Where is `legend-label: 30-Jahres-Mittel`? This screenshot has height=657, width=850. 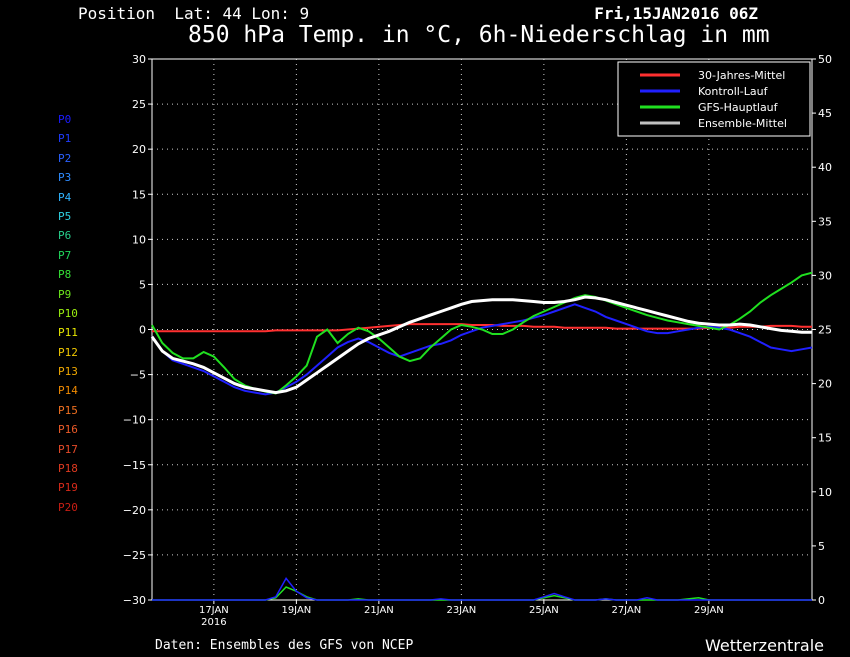 legend-label: 30-Jahres-Mittel is located at coordinates (741, 75).